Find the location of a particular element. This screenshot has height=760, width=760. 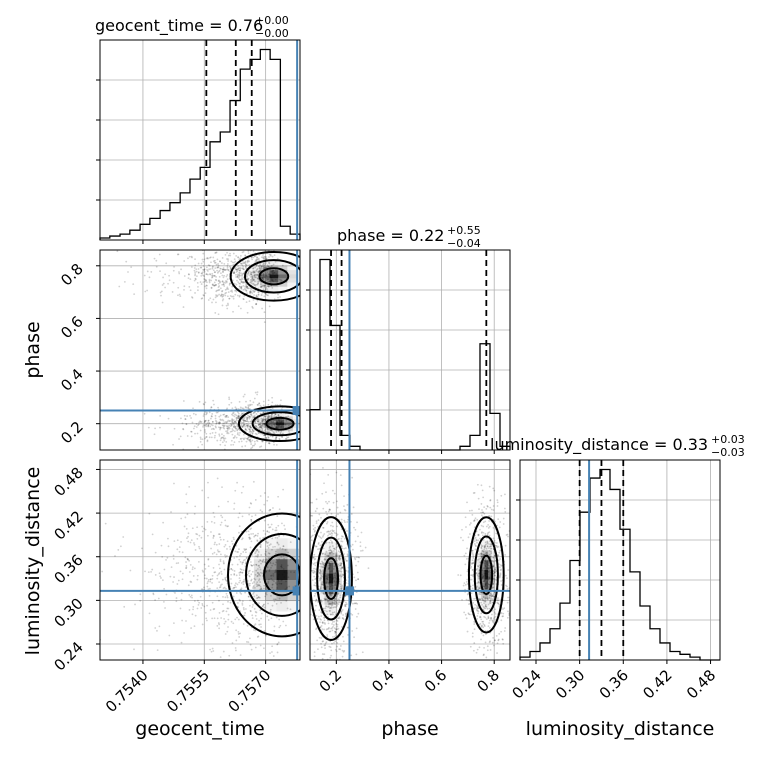

xtick-label: 0.7555 is located at coordinates (188, 691).